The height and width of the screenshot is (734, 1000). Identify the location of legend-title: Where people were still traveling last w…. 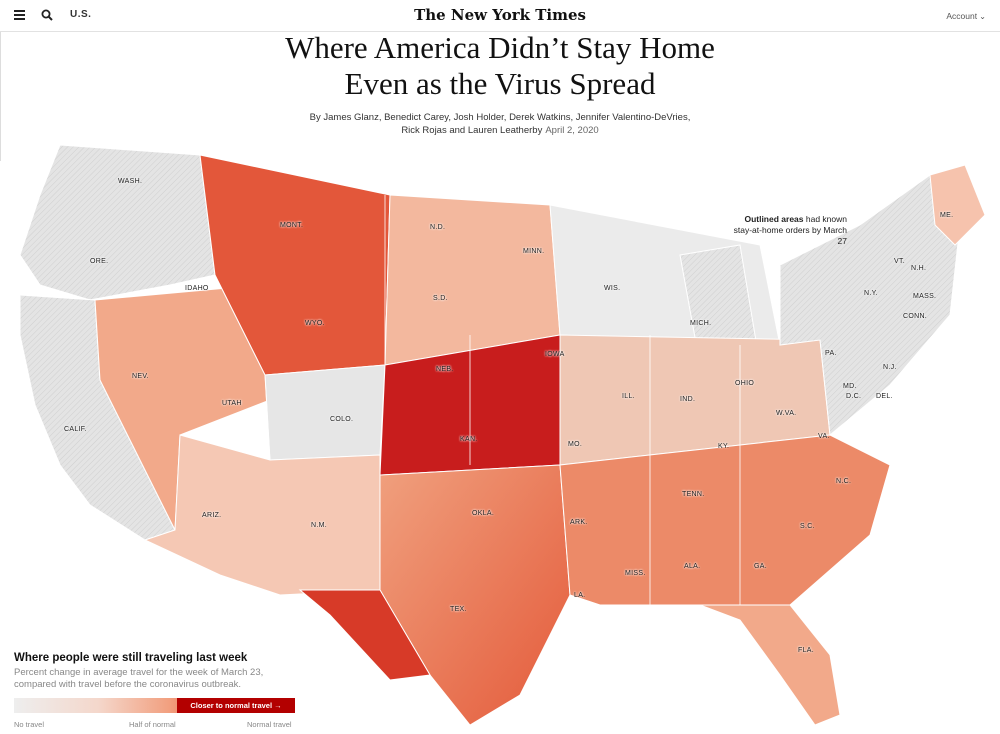
(131, 658).